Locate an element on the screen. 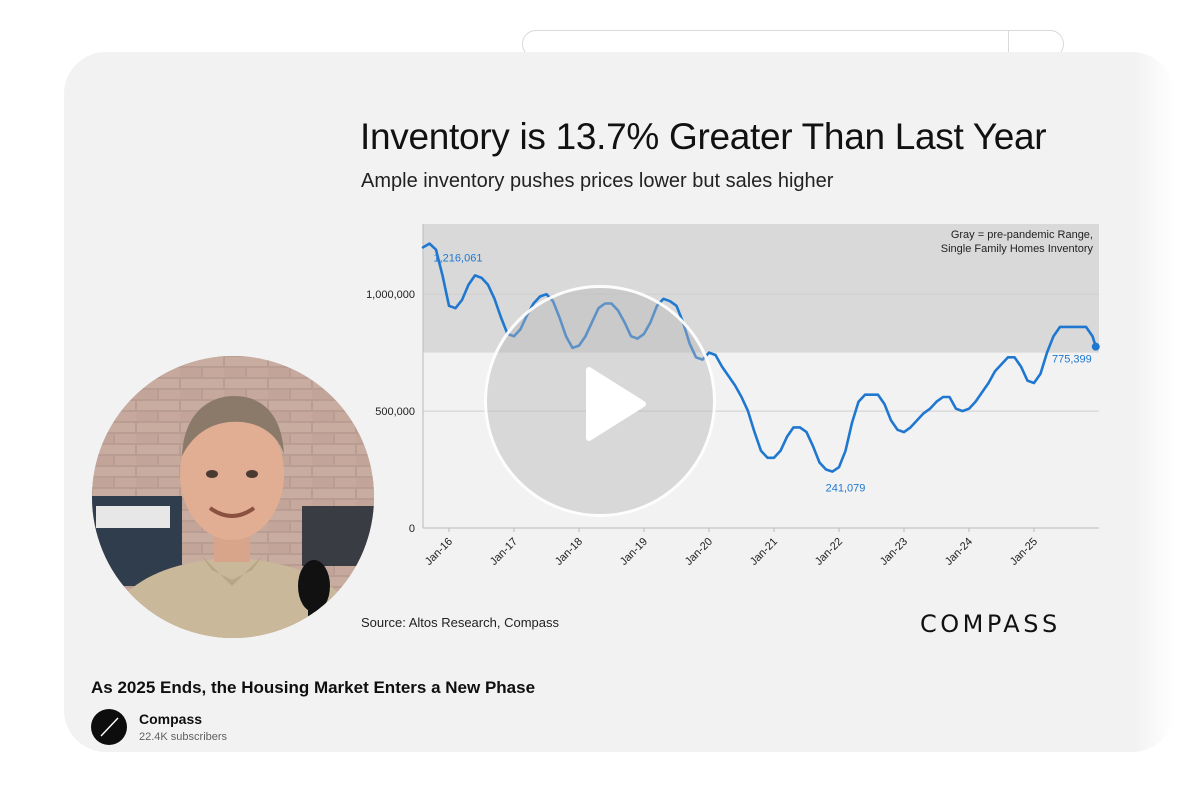  search-divider is located at coordinates (1008, 43).